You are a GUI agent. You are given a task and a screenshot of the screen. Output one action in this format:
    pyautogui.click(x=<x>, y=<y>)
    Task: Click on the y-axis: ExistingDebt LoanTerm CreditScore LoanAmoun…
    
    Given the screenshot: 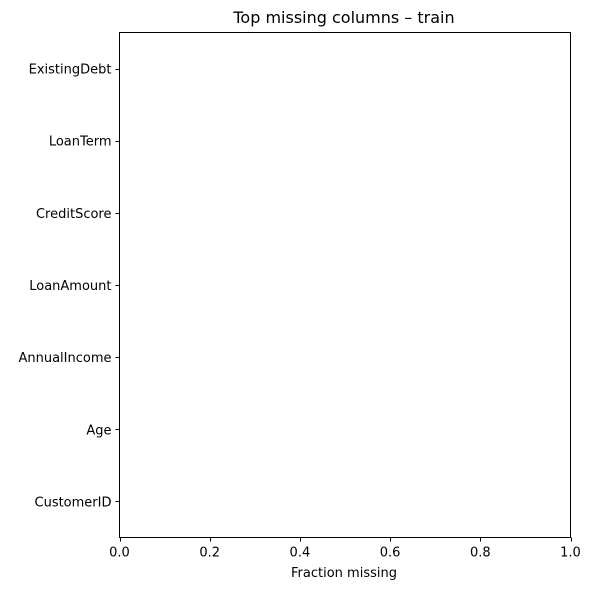 What is the action you would take?
    pyautogui.click(x=69, y=286)
    